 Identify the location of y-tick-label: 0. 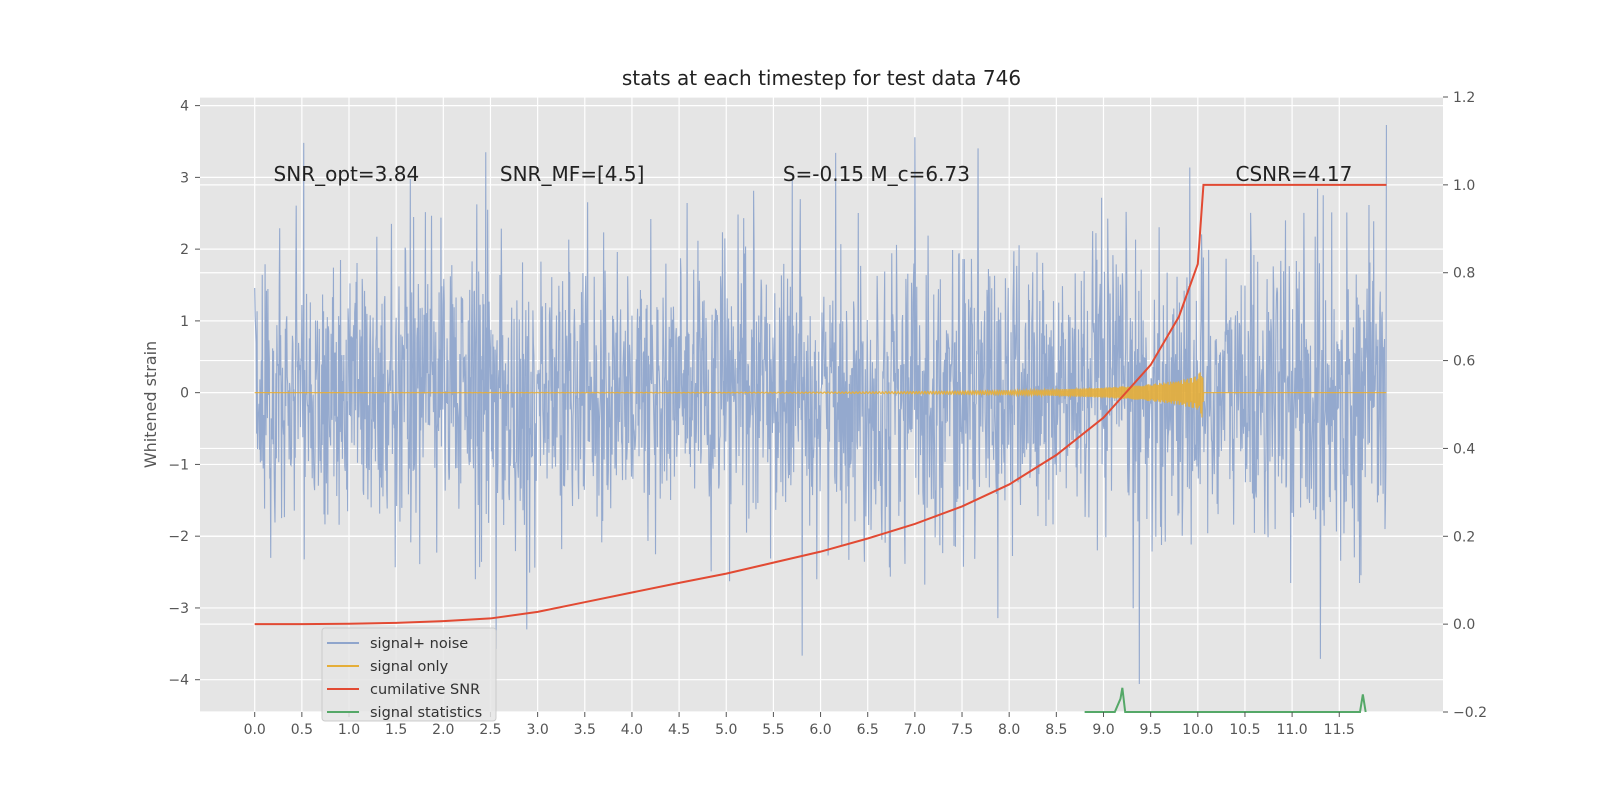
(184, 394).